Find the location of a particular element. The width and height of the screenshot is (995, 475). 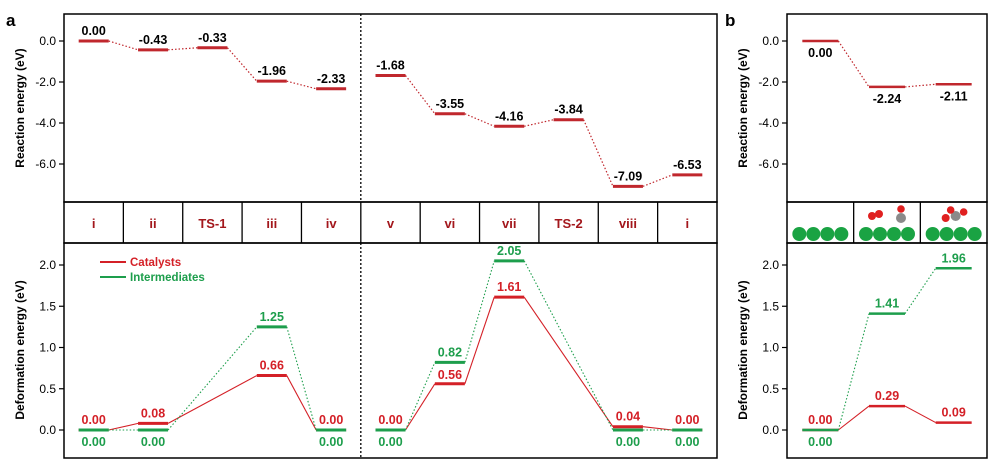

intermediate-value-label: 2.05 is located at coordinates (509, 251).